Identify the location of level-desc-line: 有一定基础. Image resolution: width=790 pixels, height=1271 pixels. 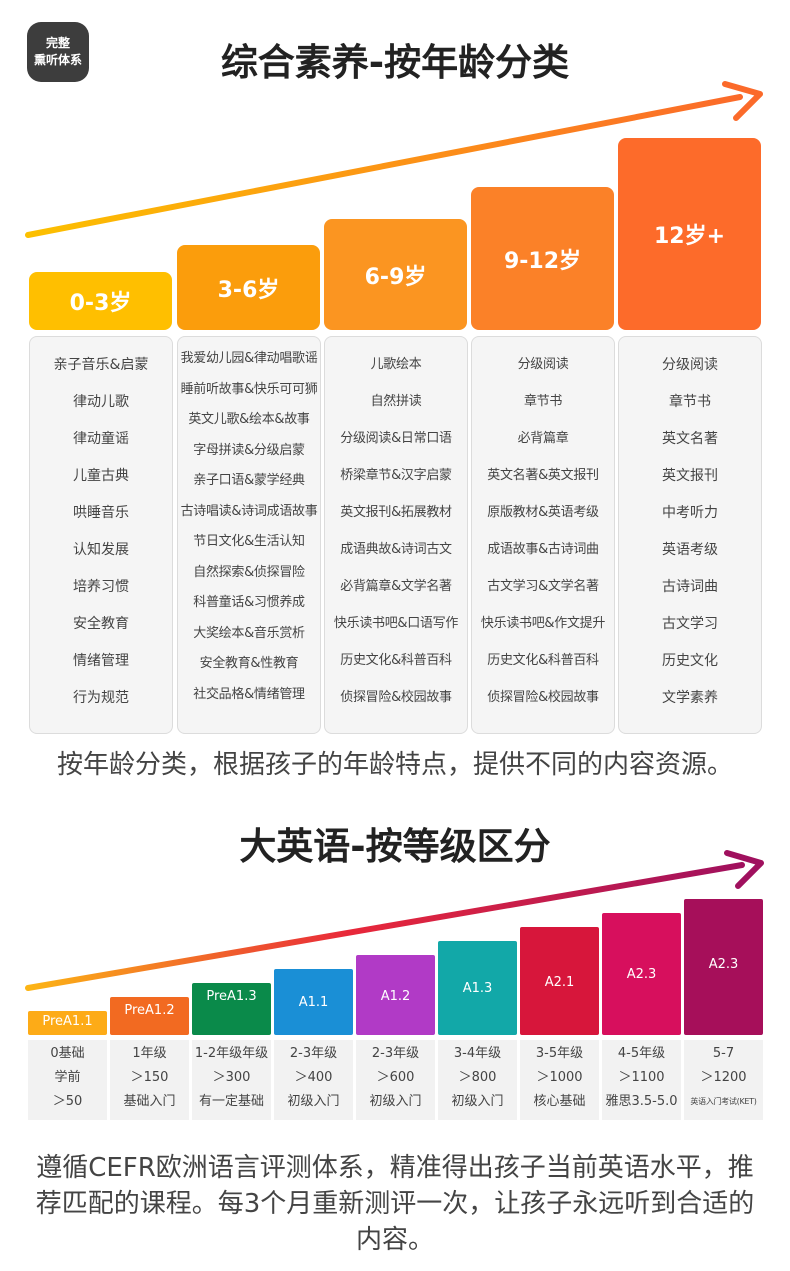
(231, 1101).